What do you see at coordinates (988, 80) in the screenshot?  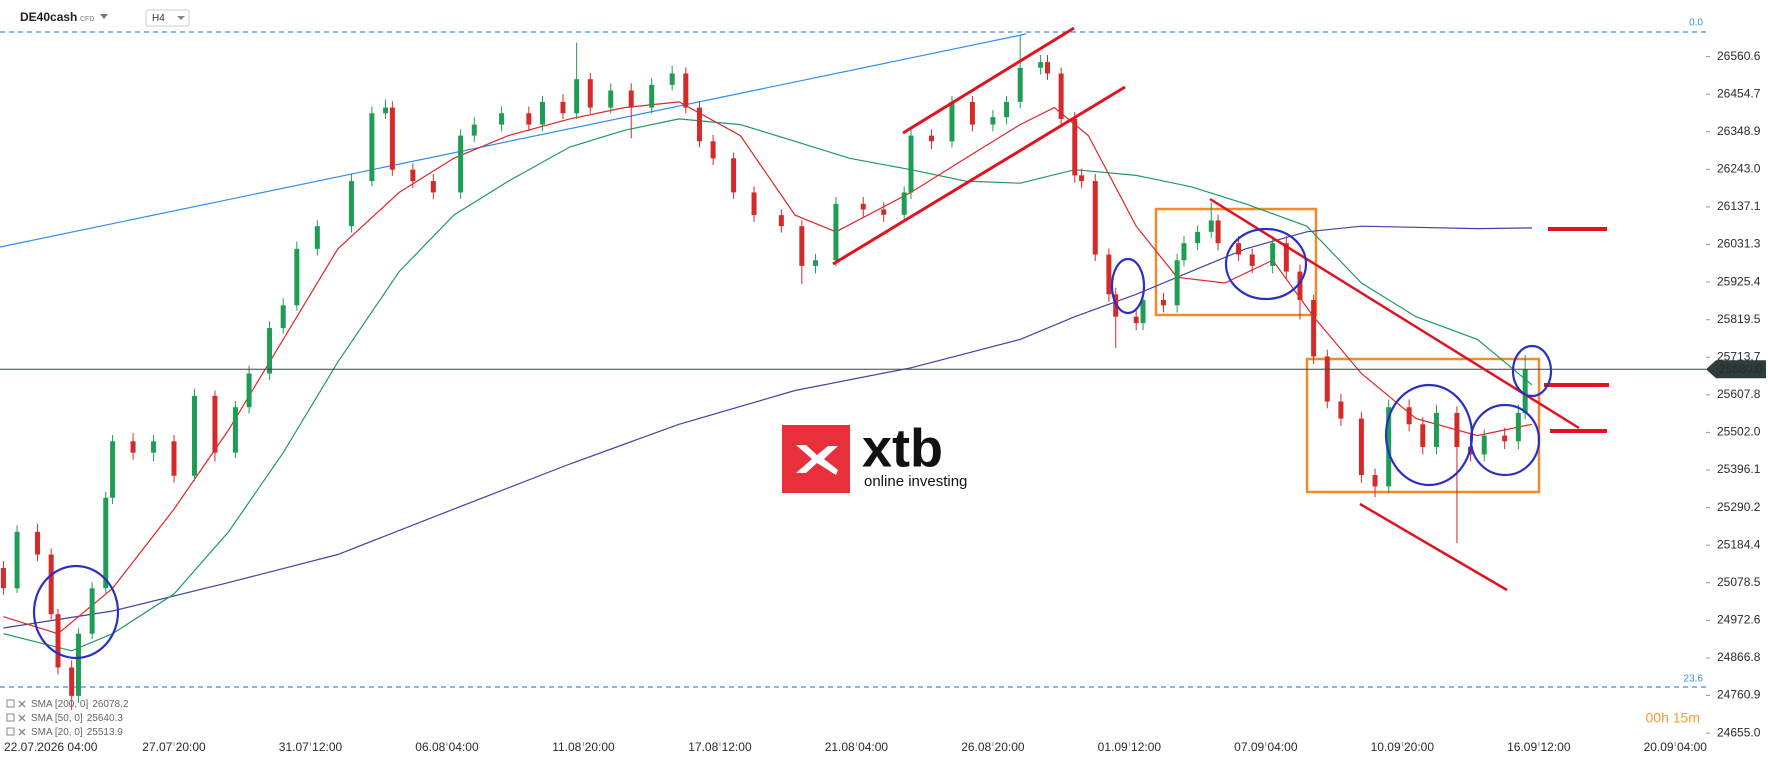 I see `channel-line` at bounding box center [988, 80].